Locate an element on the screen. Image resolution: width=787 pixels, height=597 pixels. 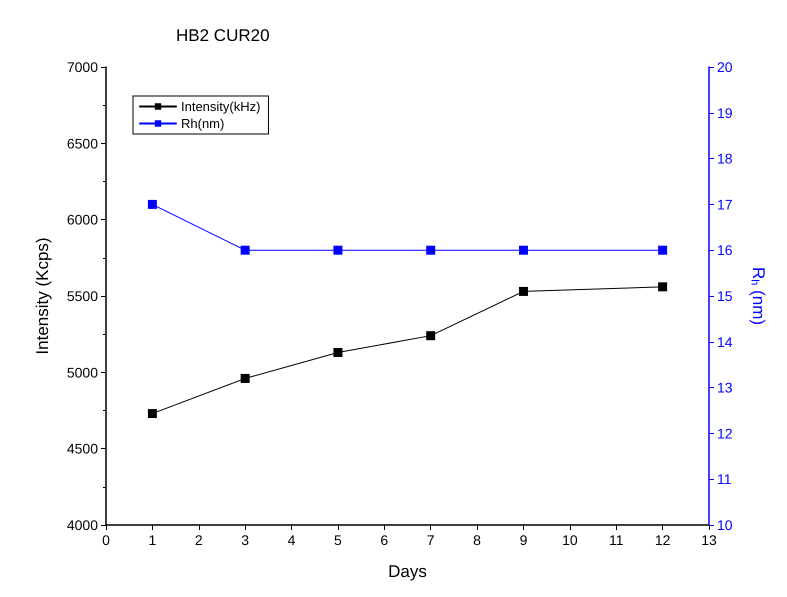
x-tick-label: 2 is located at coordinates (198, 540).